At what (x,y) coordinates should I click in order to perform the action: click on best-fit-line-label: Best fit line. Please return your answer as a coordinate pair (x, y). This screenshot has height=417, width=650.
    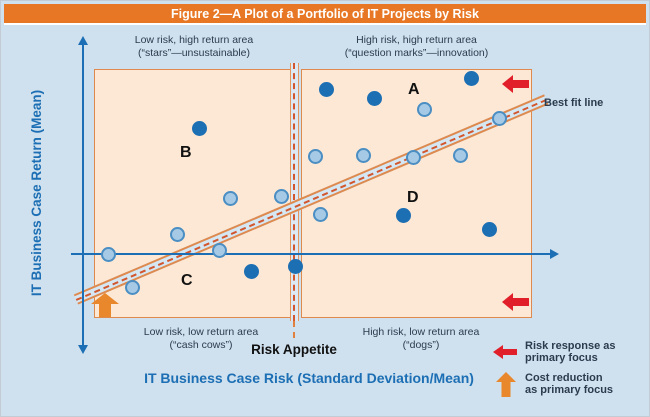
    Looking at the image, I should click on (574, 103).